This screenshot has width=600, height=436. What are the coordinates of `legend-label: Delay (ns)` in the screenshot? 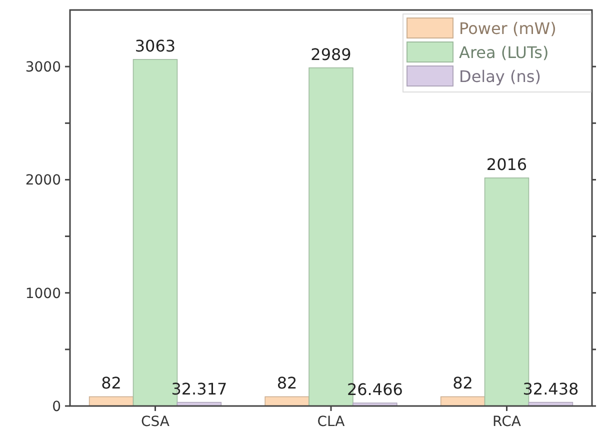 It's located at (500, 76).